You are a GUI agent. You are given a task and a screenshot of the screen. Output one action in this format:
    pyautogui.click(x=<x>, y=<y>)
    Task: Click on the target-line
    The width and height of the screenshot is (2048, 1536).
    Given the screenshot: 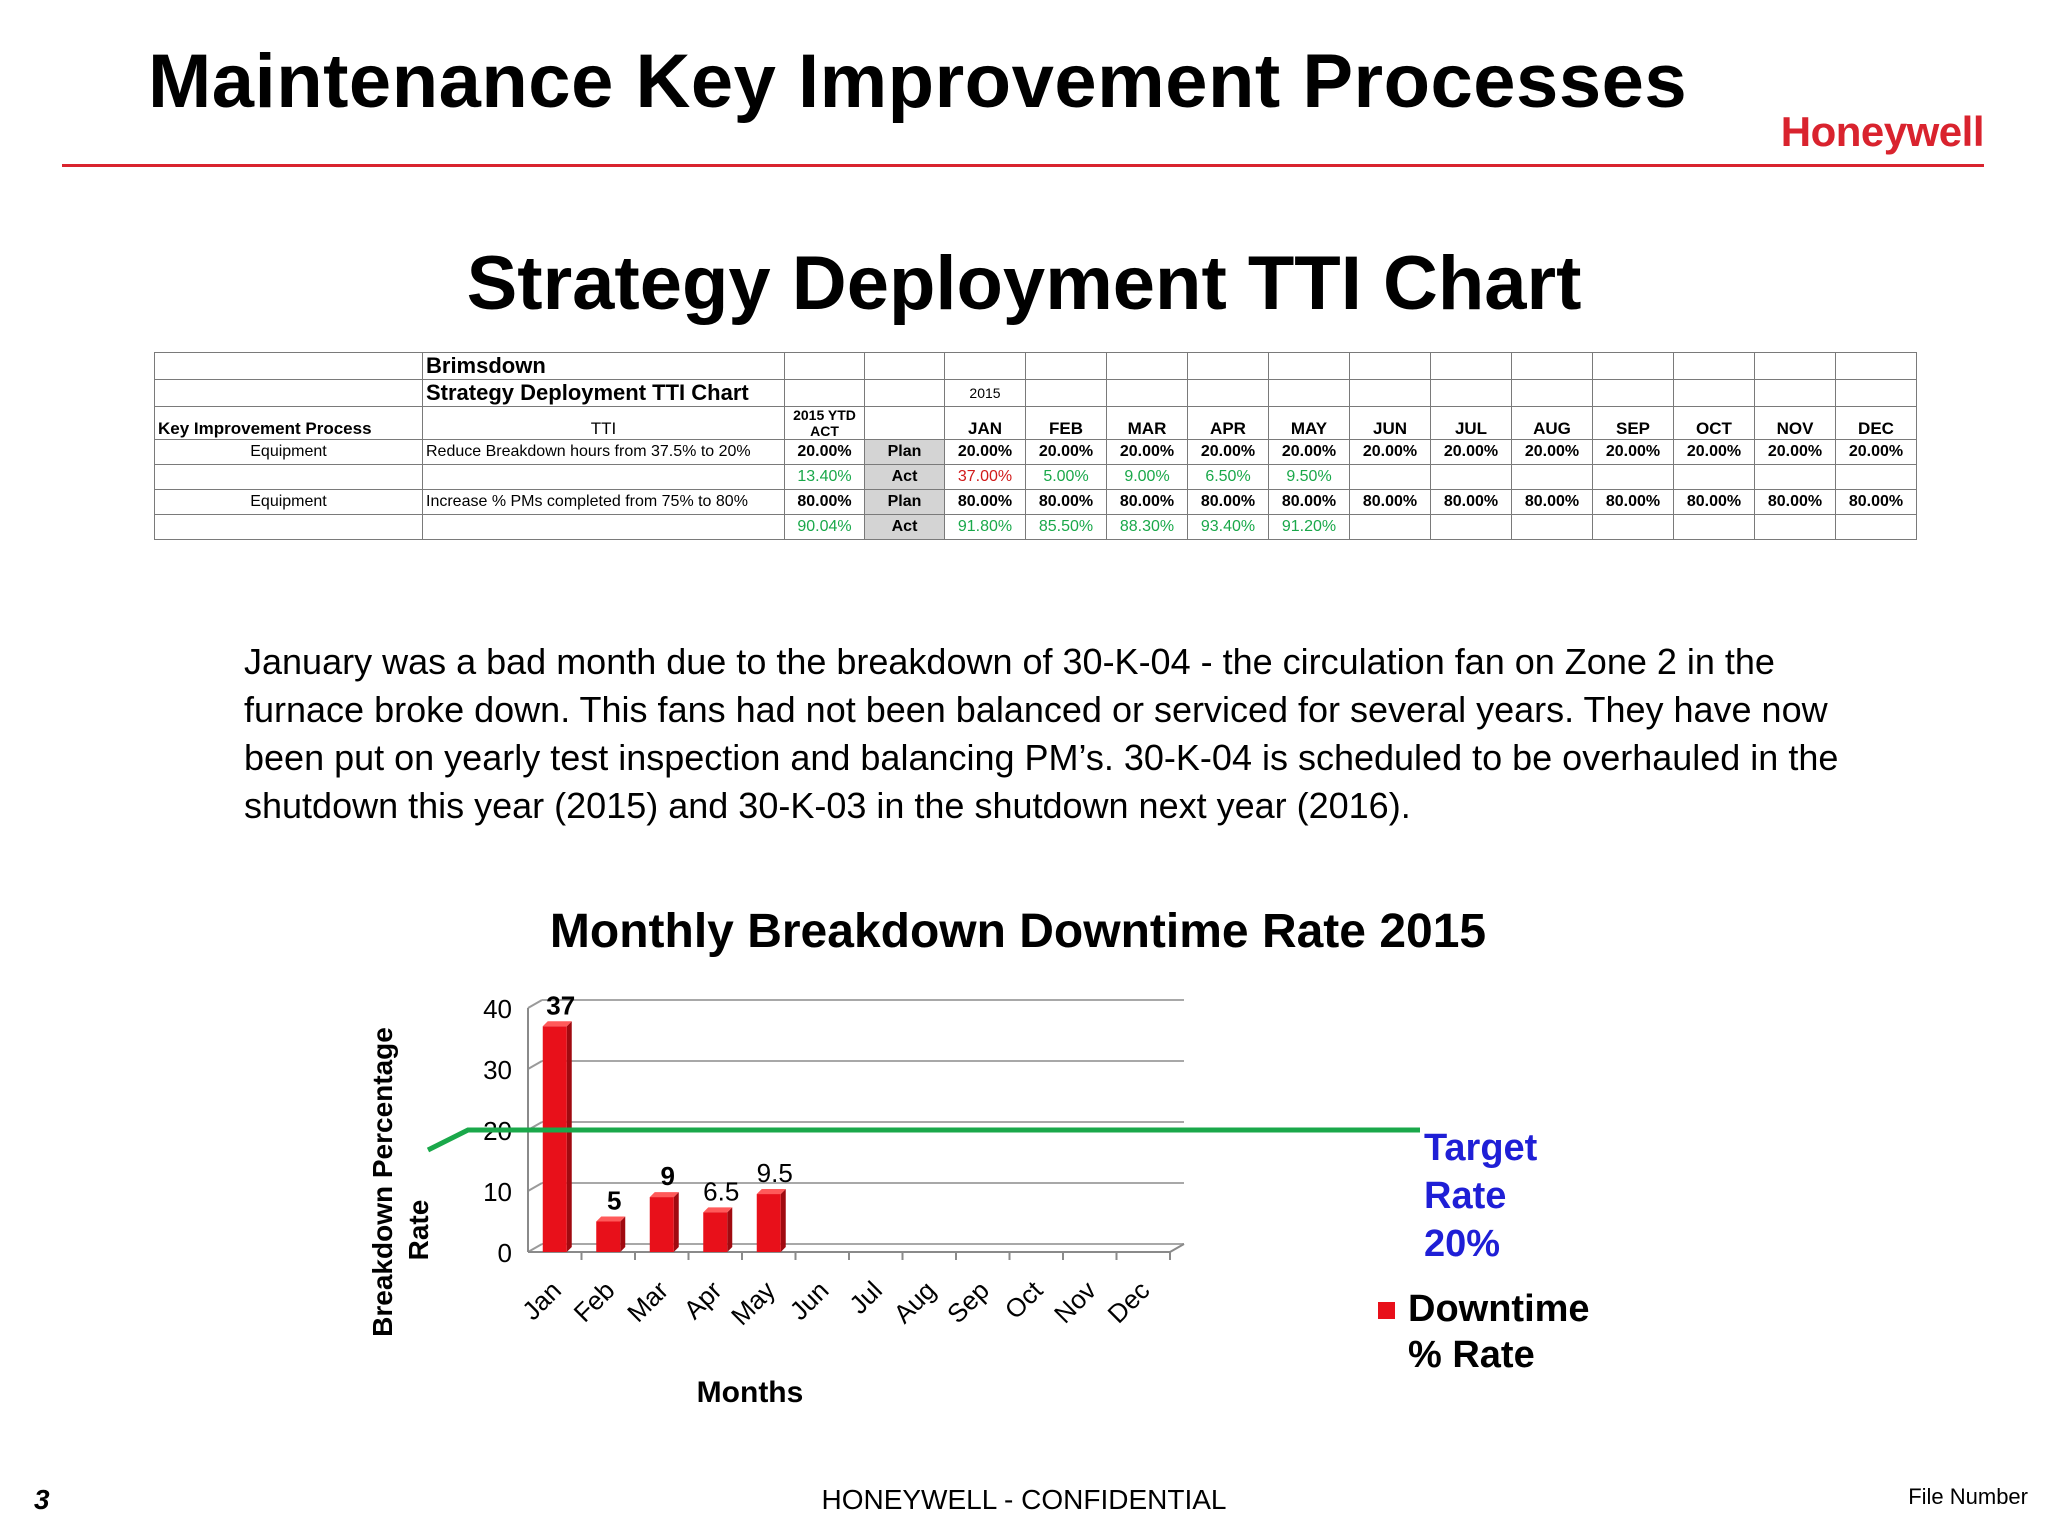 What is the action you would take?
    pyautogui.click(x=923, y=1140)
    